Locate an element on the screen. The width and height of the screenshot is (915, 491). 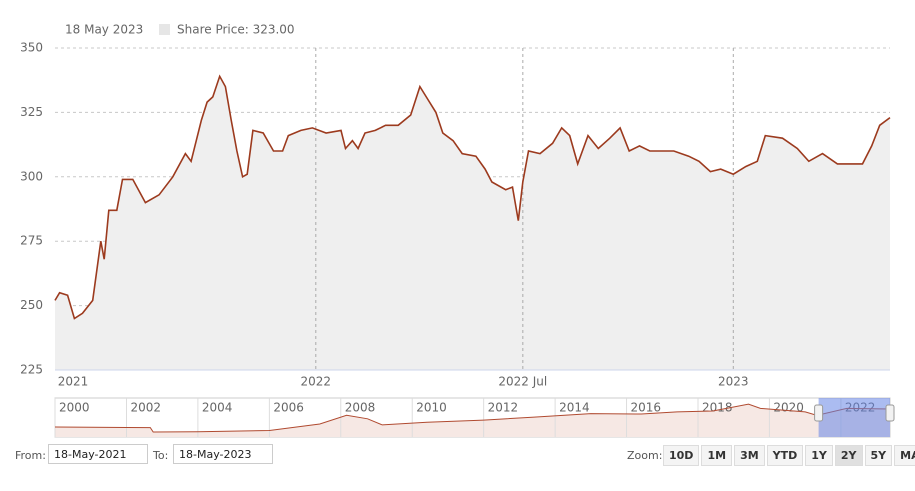
y-tick-label: 350 is located at coordinates (31, 48).